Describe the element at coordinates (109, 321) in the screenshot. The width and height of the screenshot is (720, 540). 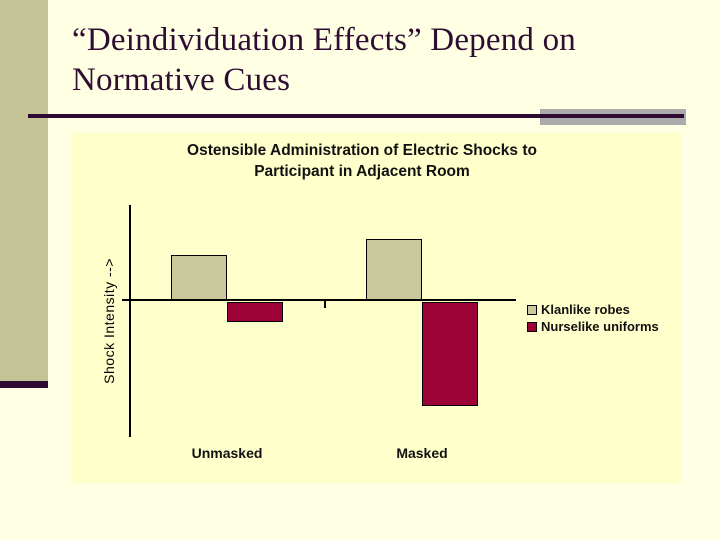
I see `y-axis-label: Shock Intensity -->` at that location.